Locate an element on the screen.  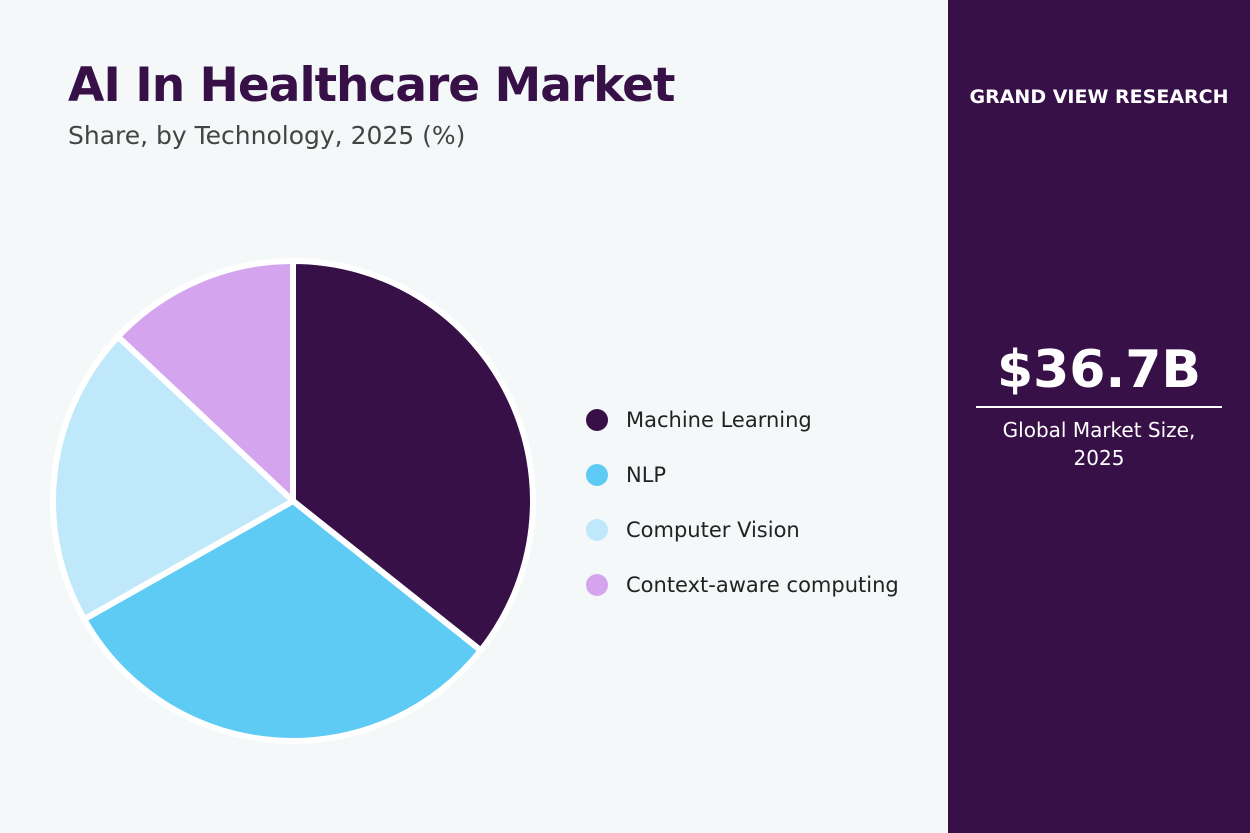
pie-slice-machine-learning is located at coordinates (413, 456).